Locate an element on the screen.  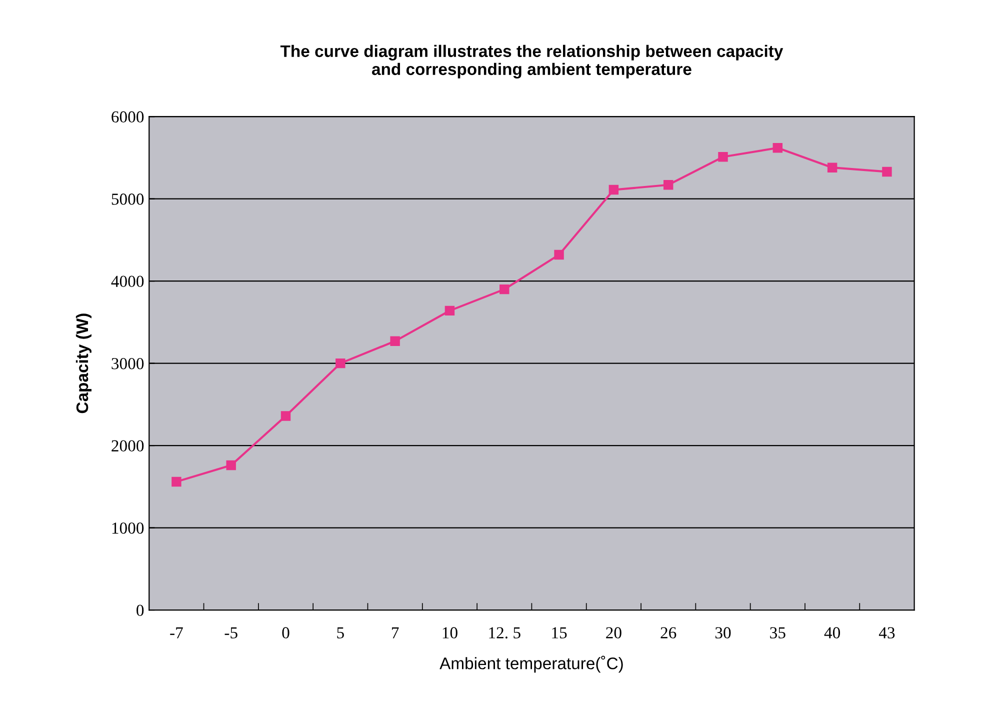
x-tick-label: 26 is located at coordinates (668, 632).